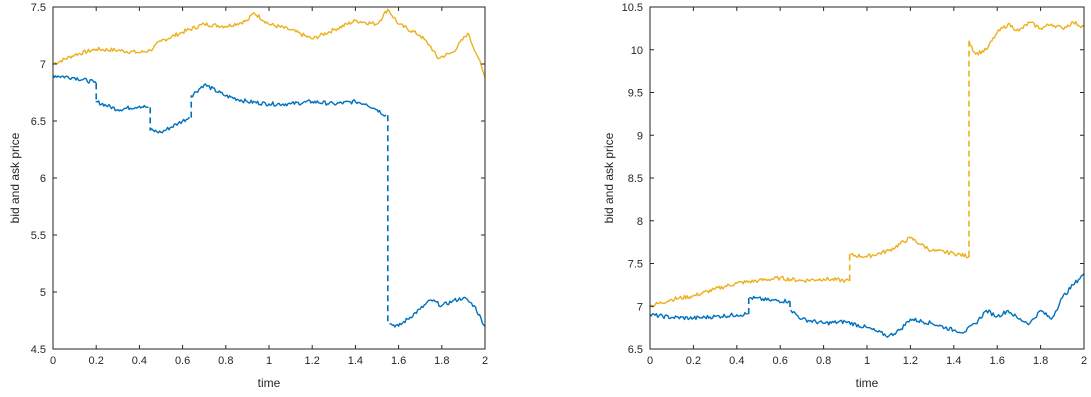 The width and height of the screenshot is (1091, 397). What do you see at coordinates (637, 51) in the screenshot?
I see `y-tick-label: 10` at bounding box center [637, 51].